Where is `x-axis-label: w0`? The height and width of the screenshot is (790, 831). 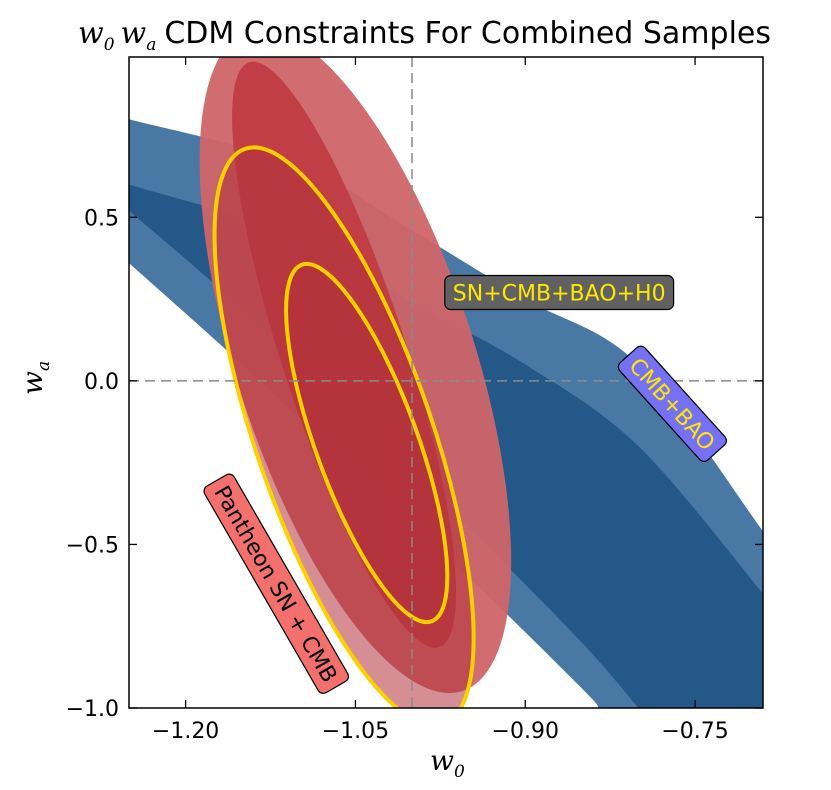 x-axis-label: w0 is located at coordinates (447, 763).